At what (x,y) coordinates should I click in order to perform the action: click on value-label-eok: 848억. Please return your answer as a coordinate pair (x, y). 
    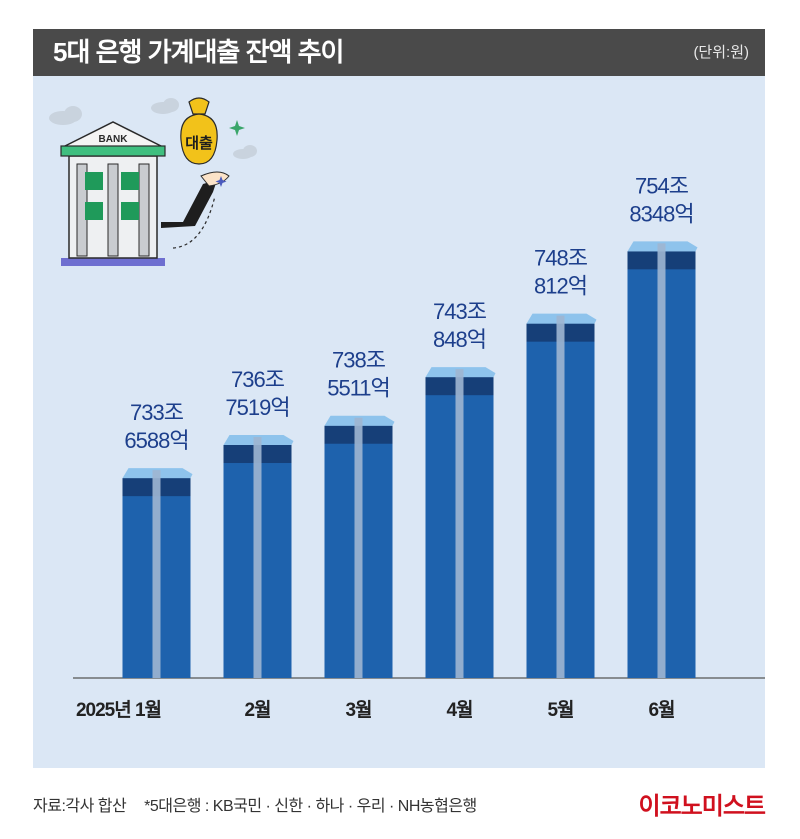
    Looking at the image, I should click on (459, 339).